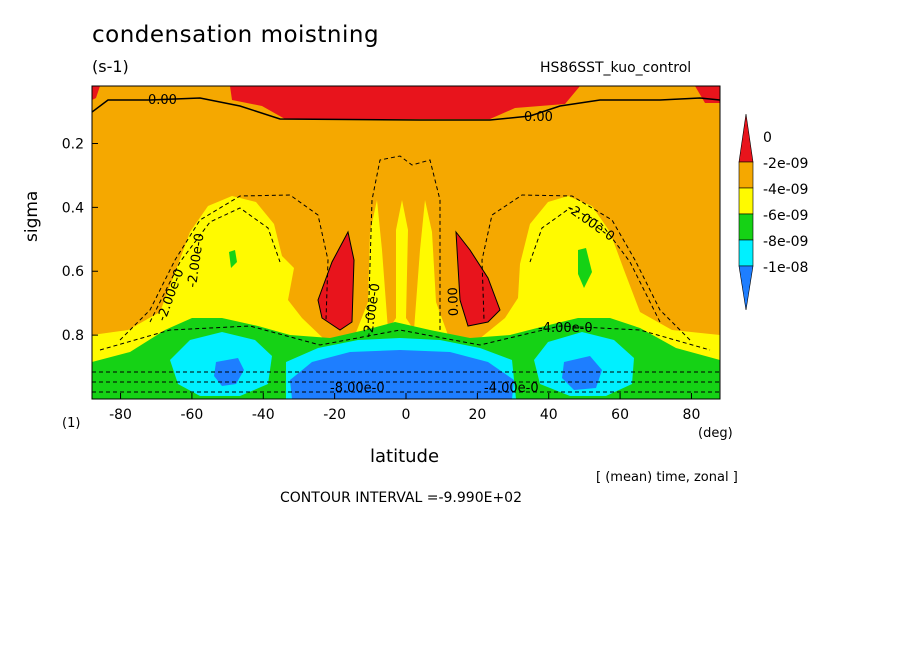 Image resolution: width=904 pixels, height=654 pixels. What do you see at coordinates (478, 278) in the screenshot?
I see `region-positive-lobe-right` at bounding box center [478, 278].